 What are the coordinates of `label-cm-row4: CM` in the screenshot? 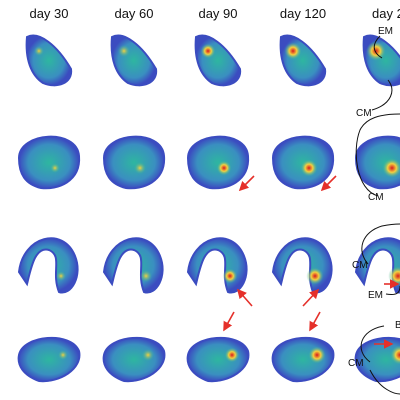 It's located at (356, 363).